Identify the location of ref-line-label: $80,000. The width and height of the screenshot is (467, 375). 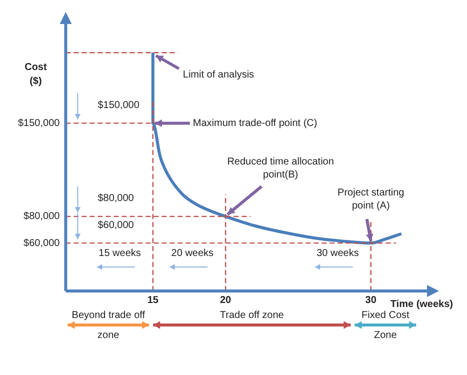
(116, 198).